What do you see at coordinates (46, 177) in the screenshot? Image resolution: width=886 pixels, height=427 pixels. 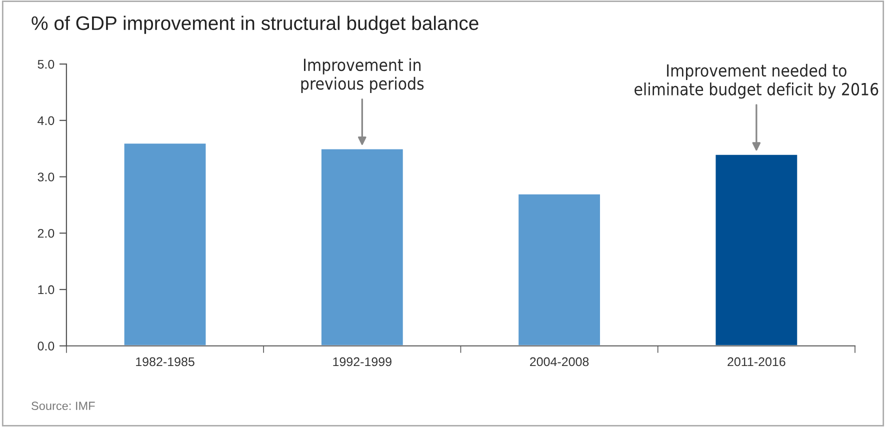 I see `y-tick-label: 3.0` at bounding box center [46, 177].